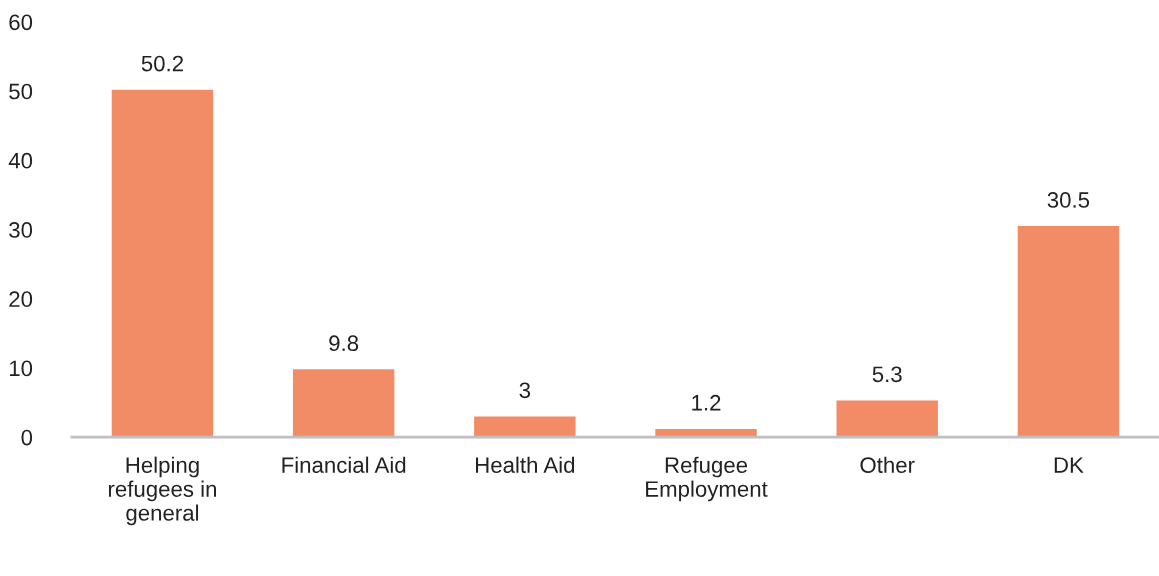  What do you see at coordinates (1068, 200) in the screenshot?
I see `data-label: 30.5` at bounding box center [1068, 200].